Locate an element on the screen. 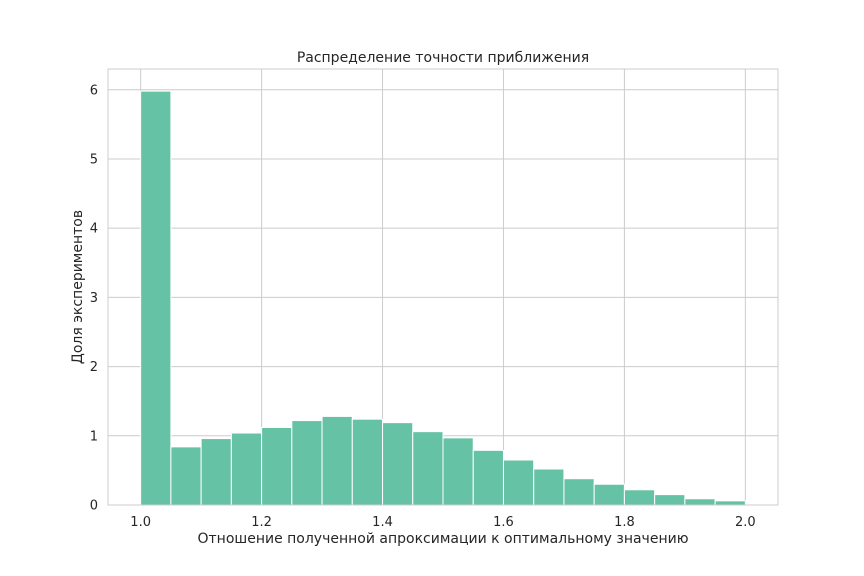 This screenshot has height=576, width=864. y-tick-labels: 0 1 2 3 4 5 6 is located at coordinates (94, 298).